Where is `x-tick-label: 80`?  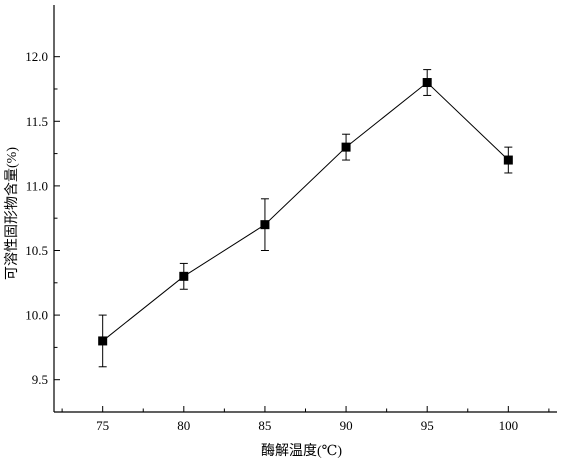 x-tick-label: 80 is located at coordinates (183, 425).